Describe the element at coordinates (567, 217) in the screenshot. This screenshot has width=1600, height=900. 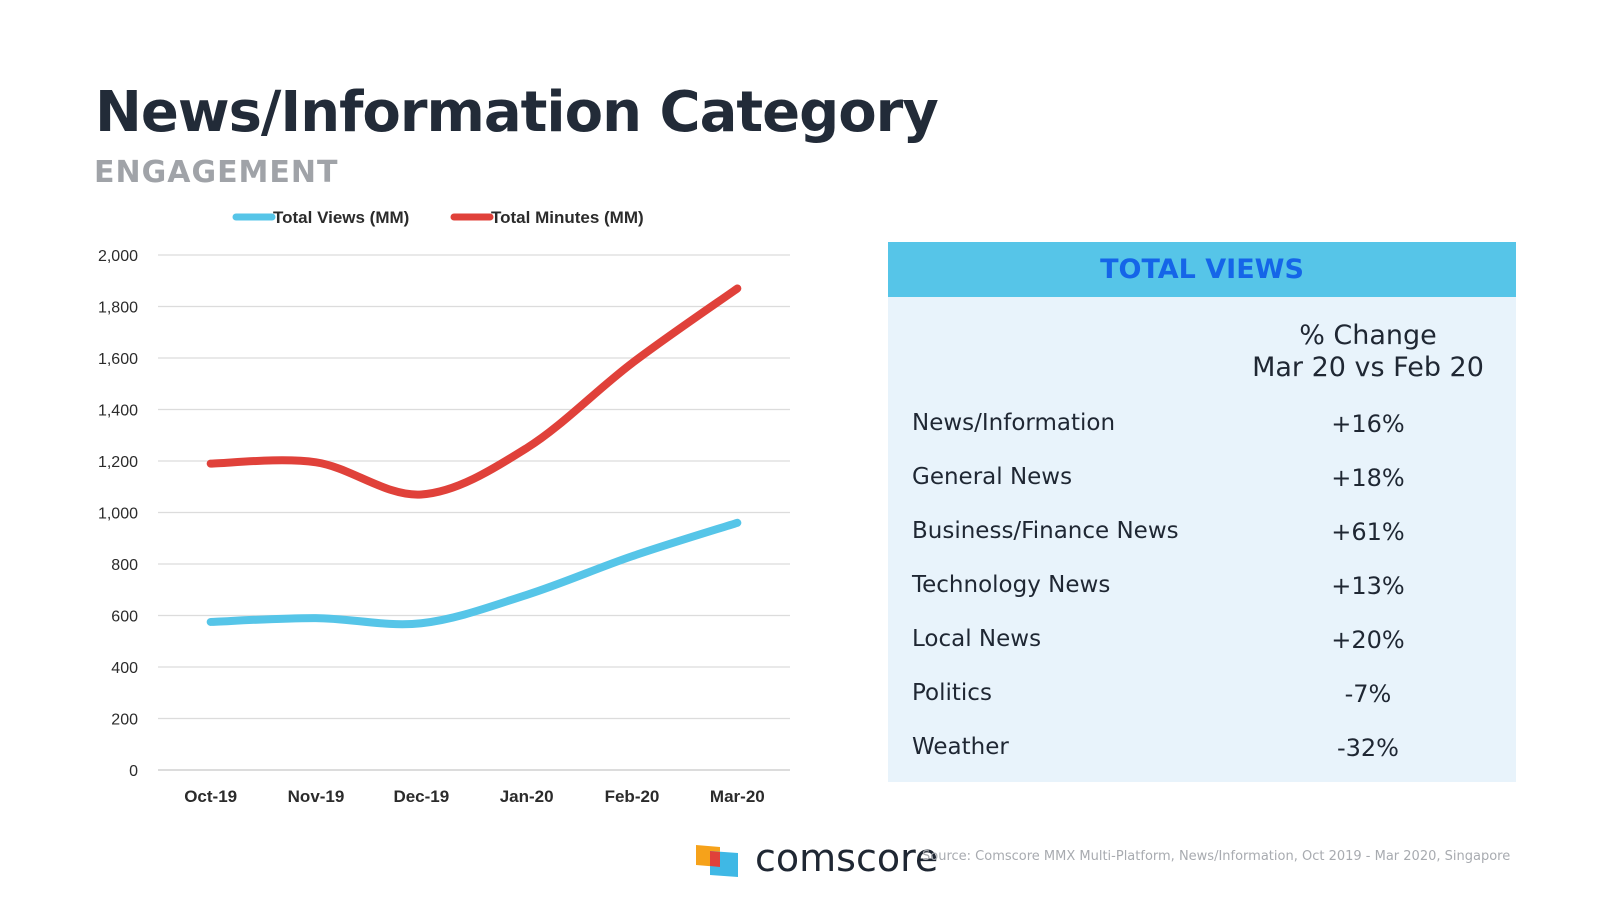
I see `legend-label: Total Minutes (MM)` at that location.